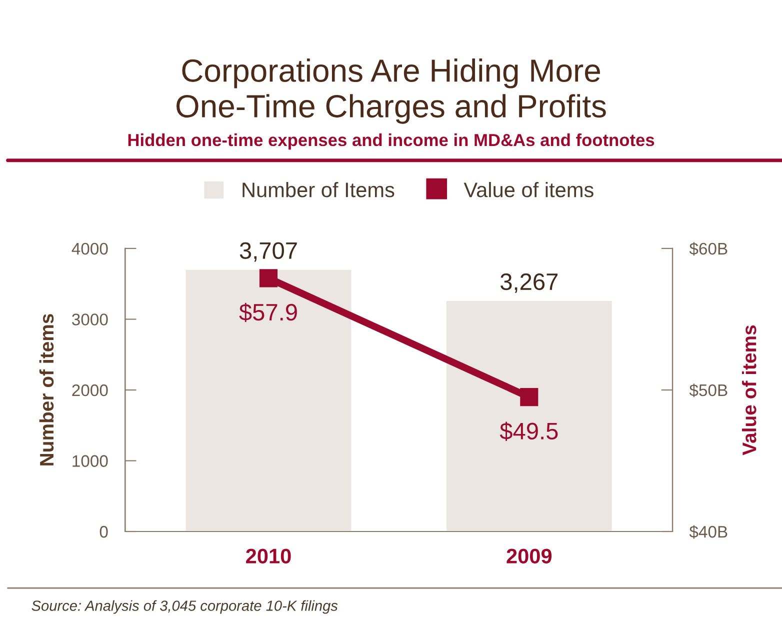 The image size is (782, 629). I want to click on y-tick-label: 1000, so click(90, 461).